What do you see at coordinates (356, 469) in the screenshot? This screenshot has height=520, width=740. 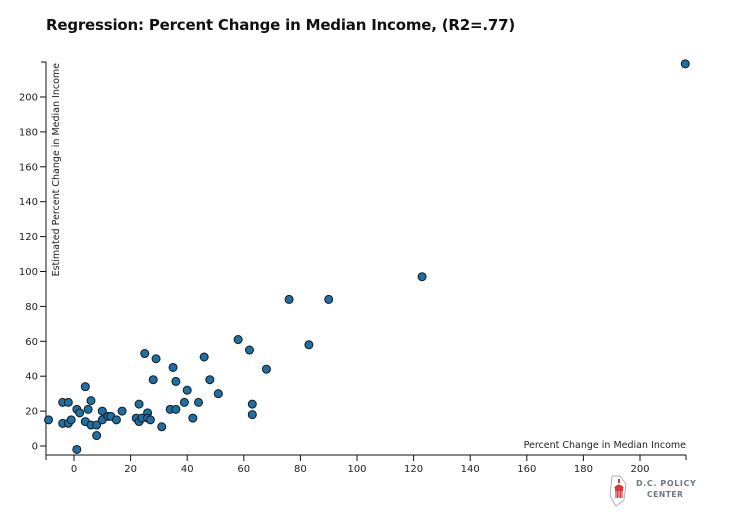 I see `x-tick-label: 100` at bounding box center [356, 469].